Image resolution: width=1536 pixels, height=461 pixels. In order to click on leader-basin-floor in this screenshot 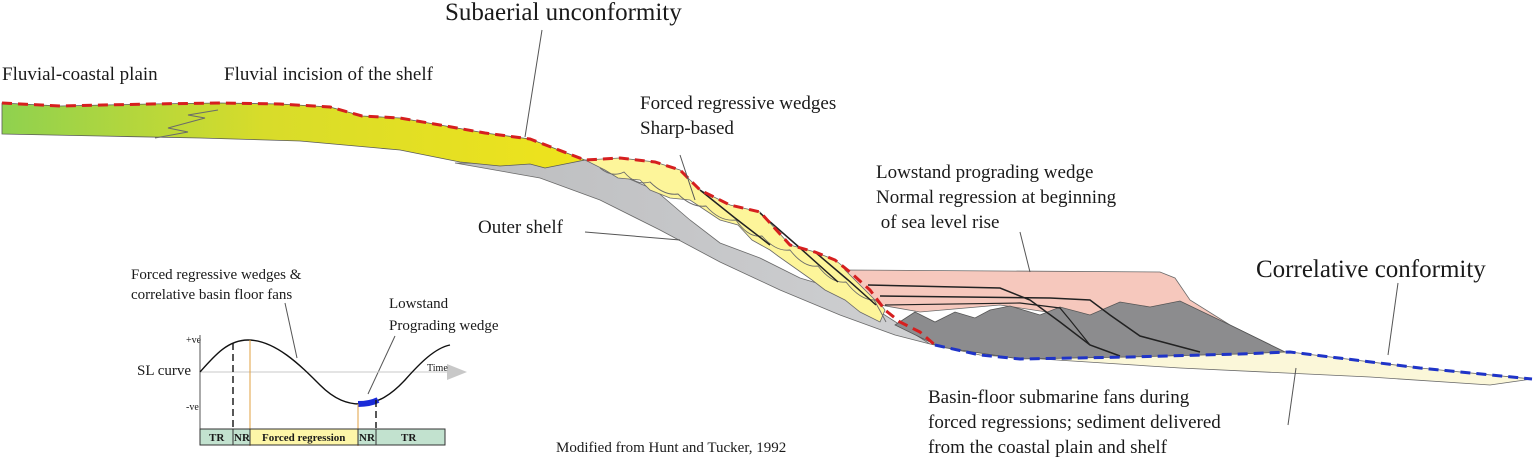, I will do `click(1292, 396)`.